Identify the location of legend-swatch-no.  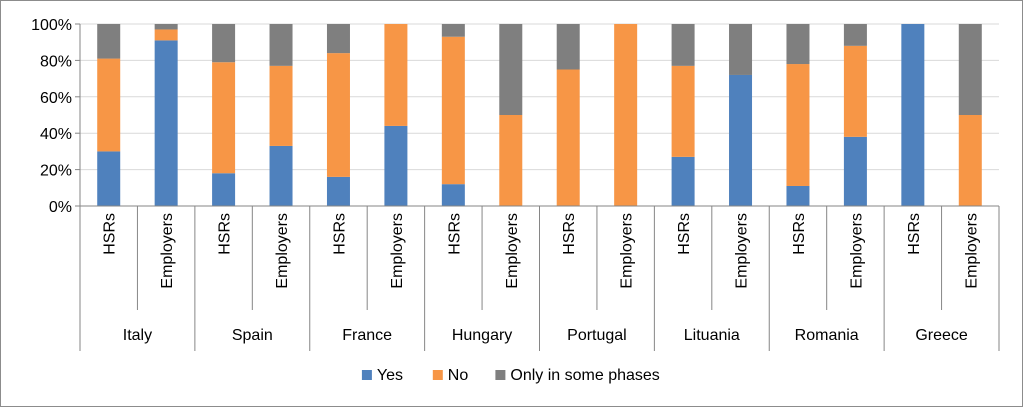
(437, 375).